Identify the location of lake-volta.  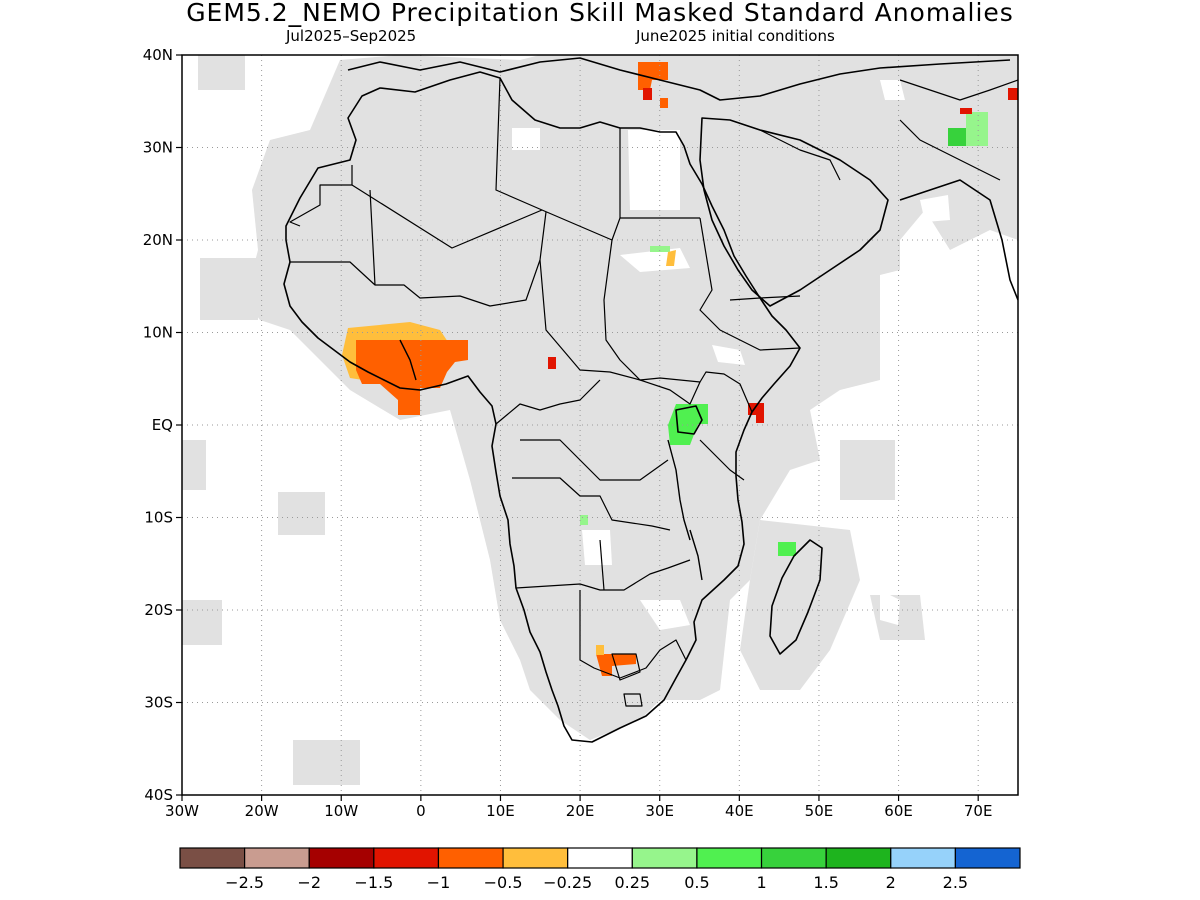
(408, 360).